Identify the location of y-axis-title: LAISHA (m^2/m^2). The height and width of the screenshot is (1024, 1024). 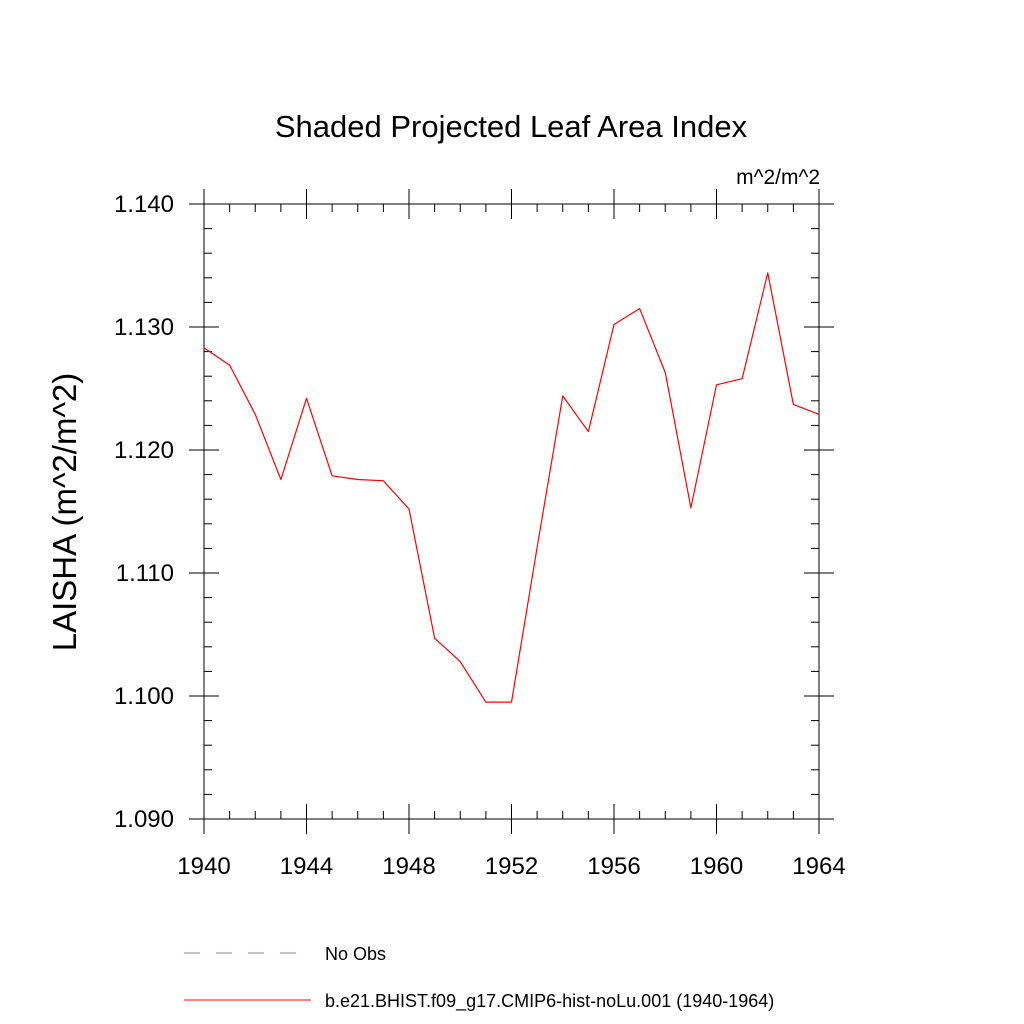
(64, 512).